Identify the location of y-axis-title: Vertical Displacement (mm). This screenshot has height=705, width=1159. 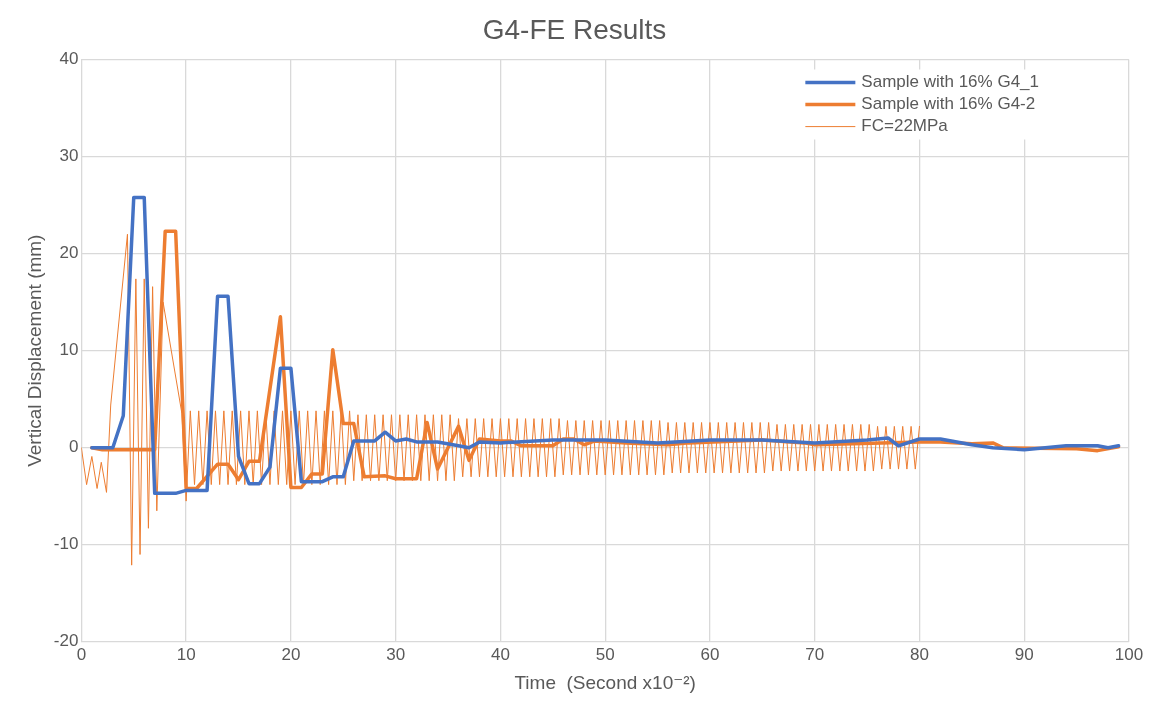
(34, 350).